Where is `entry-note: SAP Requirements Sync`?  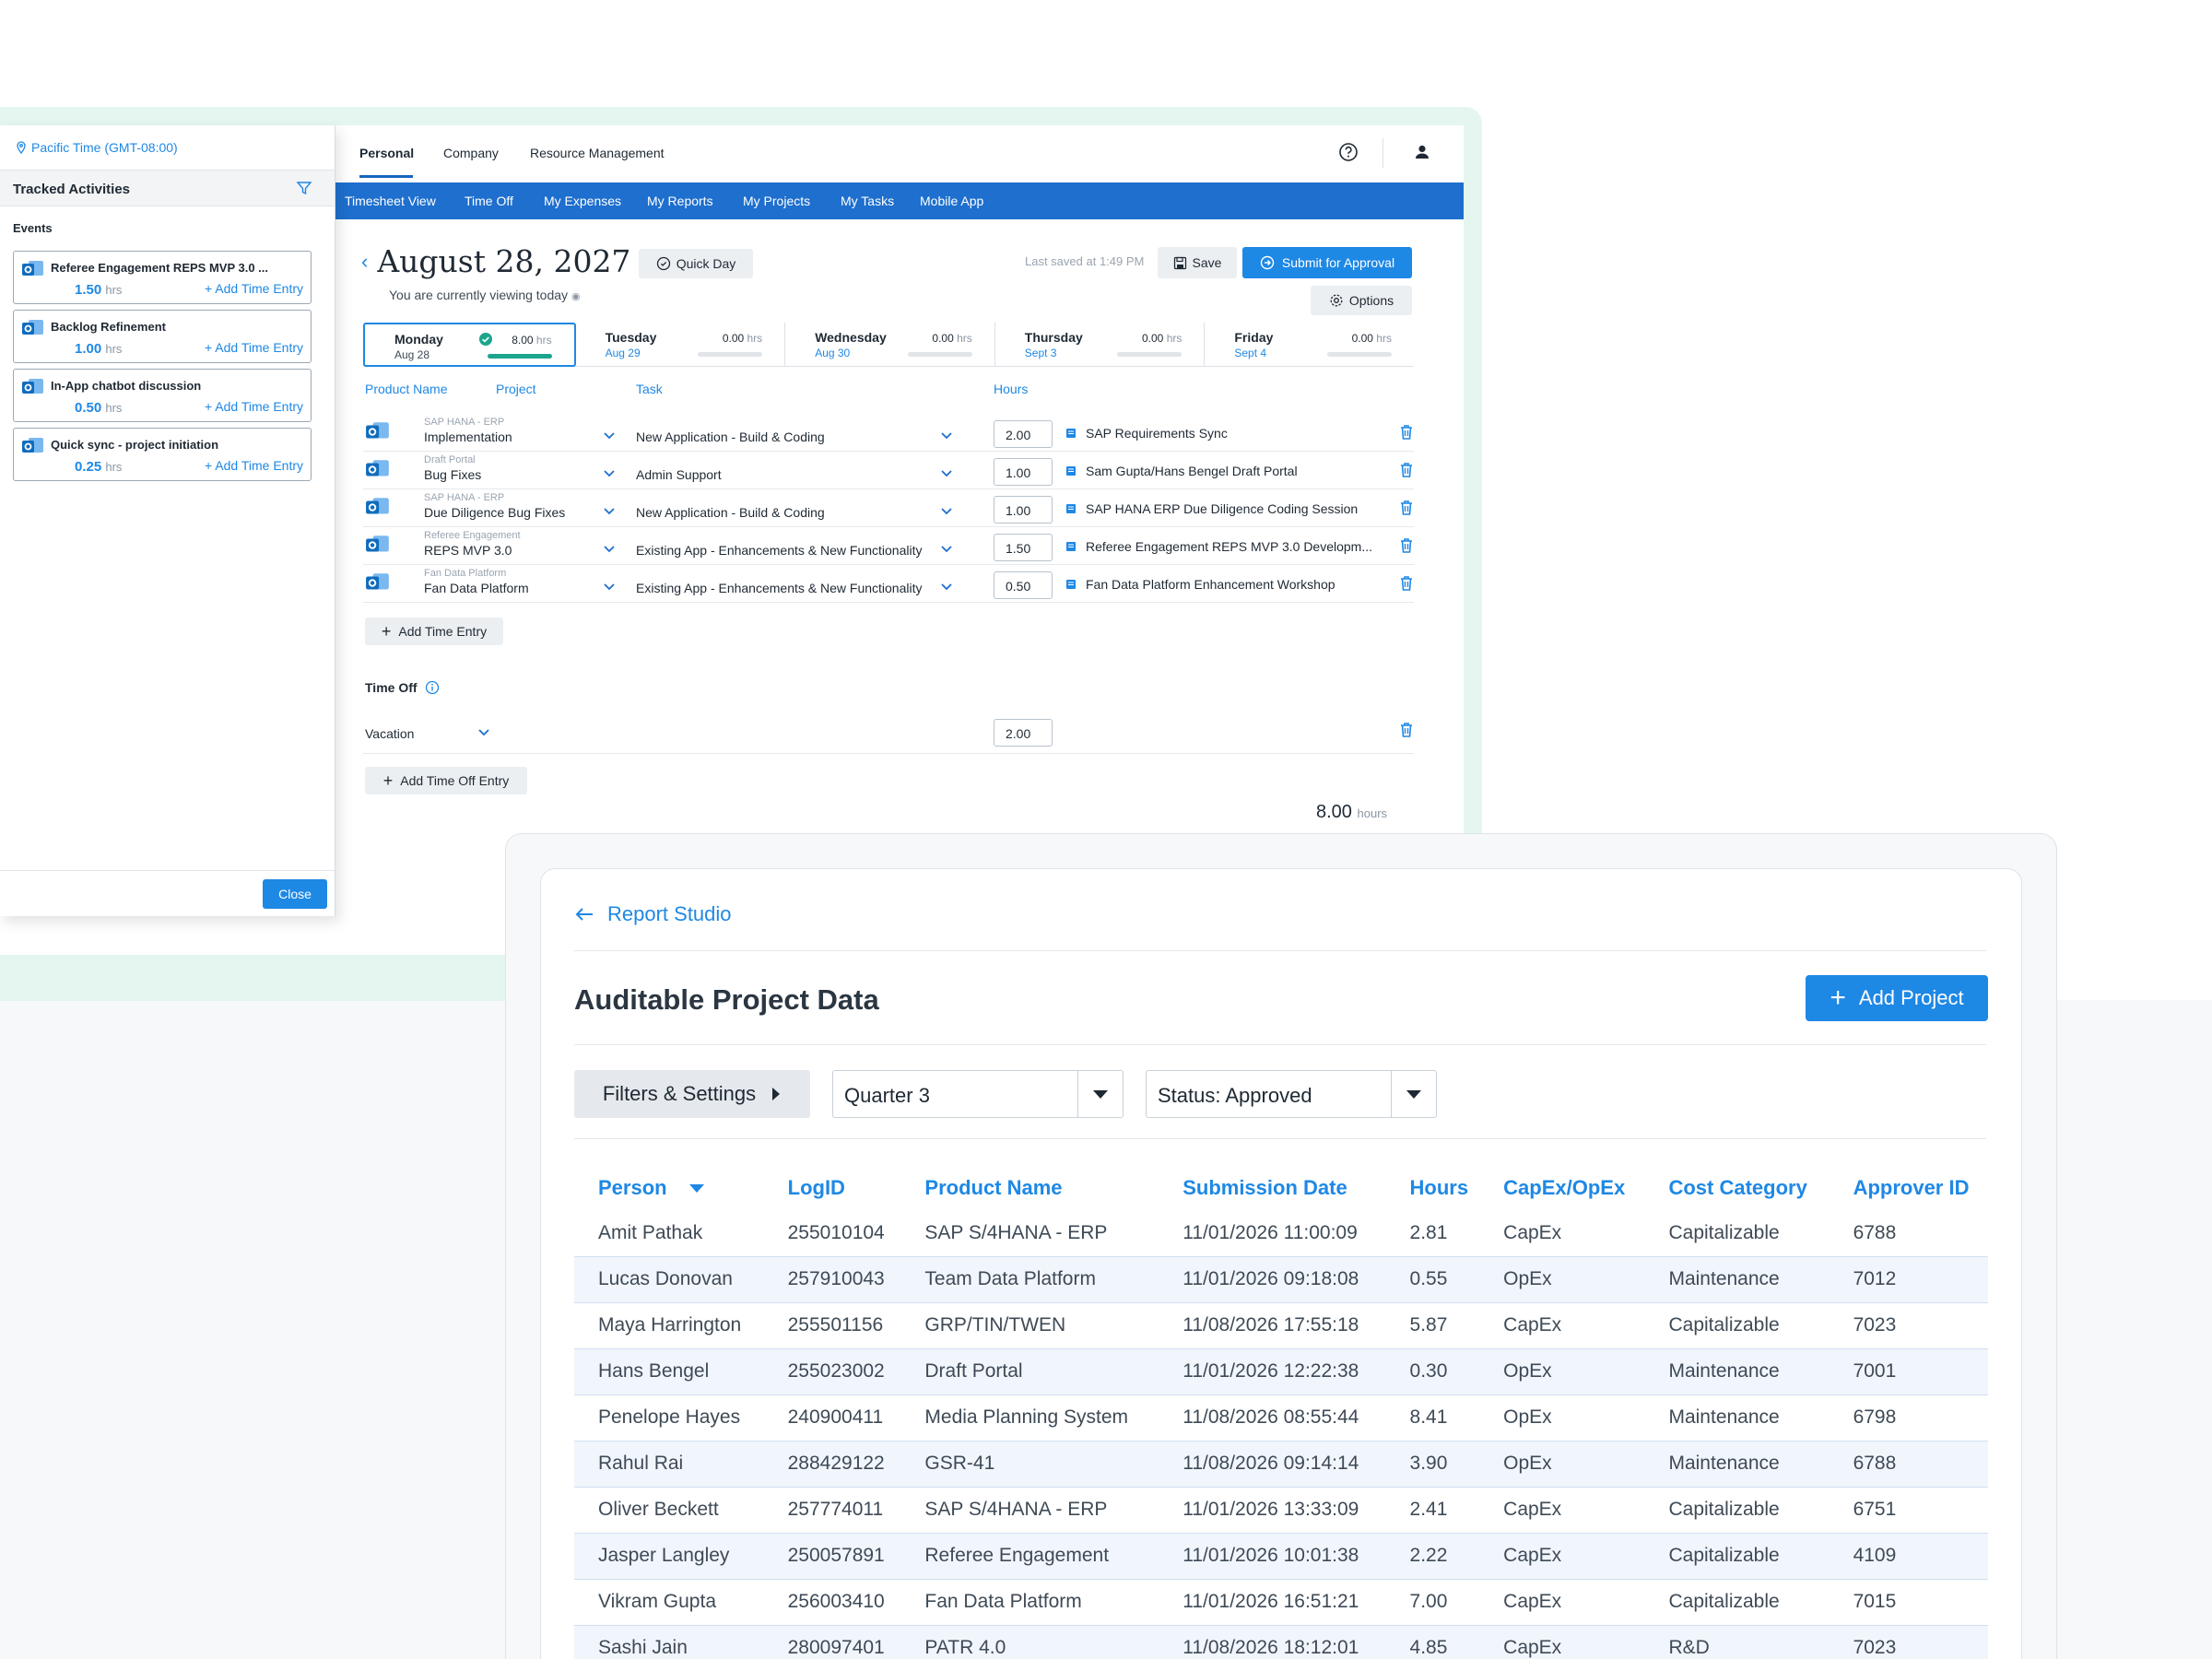 entry-note: SAP Requirements Sync is located at coordinates (1146, 433).